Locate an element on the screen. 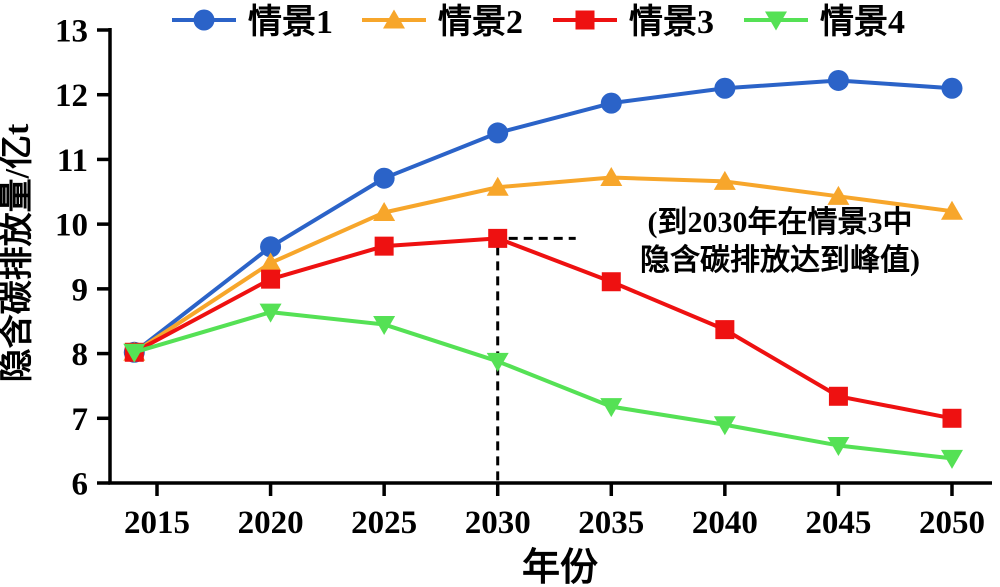 This screenshot has height=587, width=1000. x-tick-label: 2045 is located at coordinates (838, 523).